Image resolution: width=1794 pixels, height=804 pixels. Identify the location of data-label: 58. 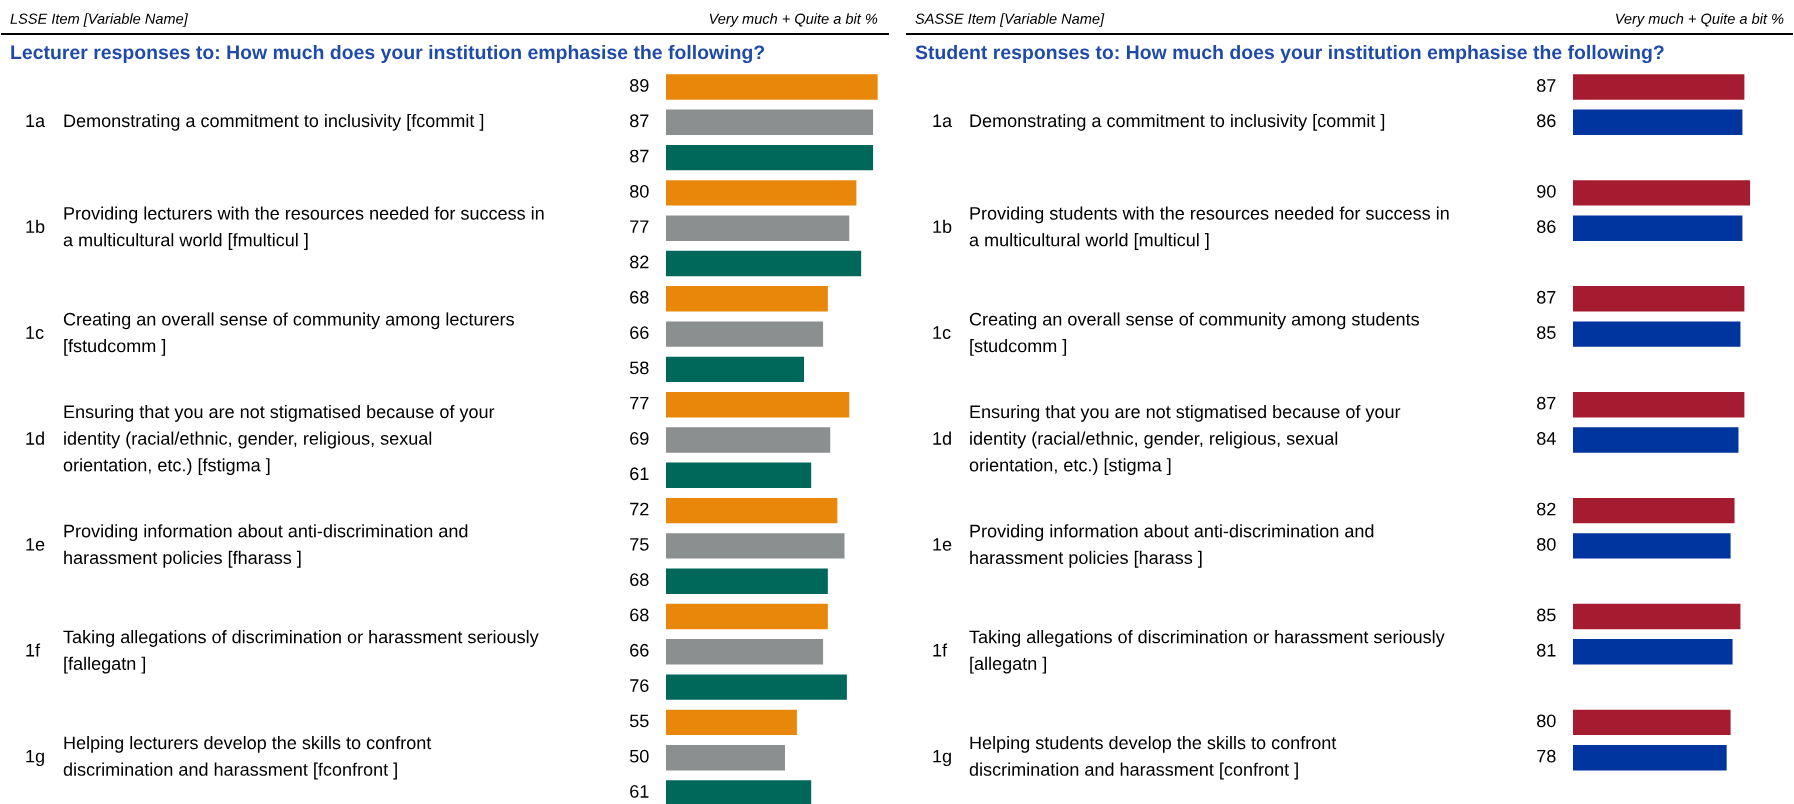
(639, 368).